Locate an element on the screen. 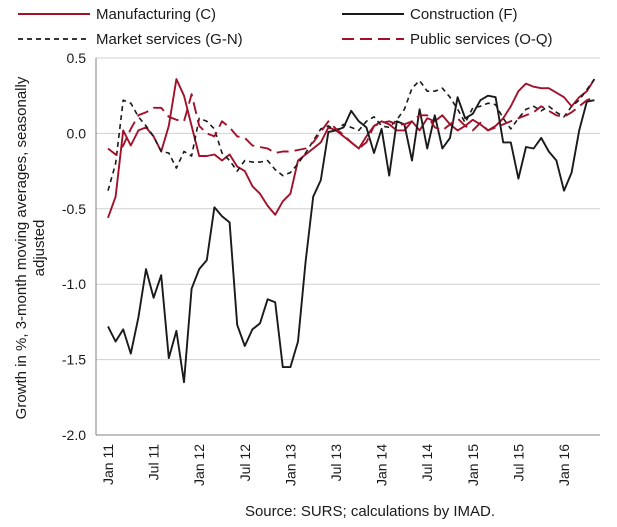 Image resolution: width=617 pixels, height=527 pixels. y-tick-label: -2.0 is located at coordinates (74, 435).